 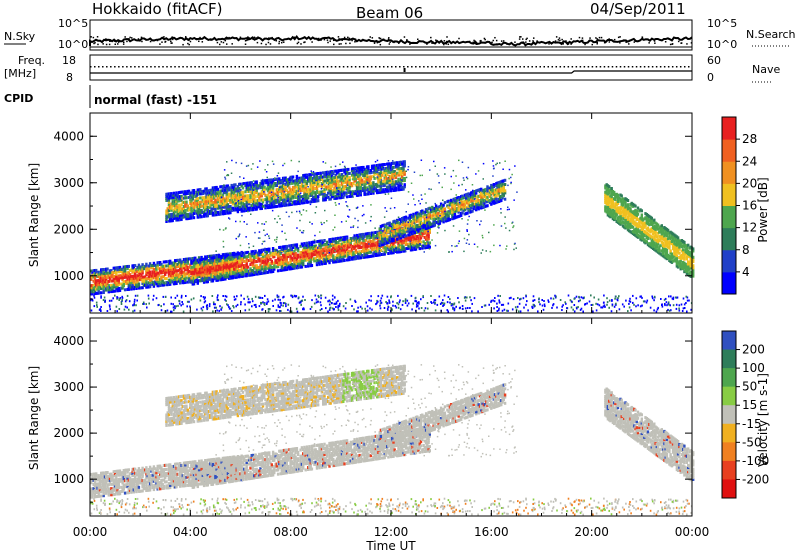 I want to click on nsearch-tick-bottom: 10^0, so click(x=722, y=44).